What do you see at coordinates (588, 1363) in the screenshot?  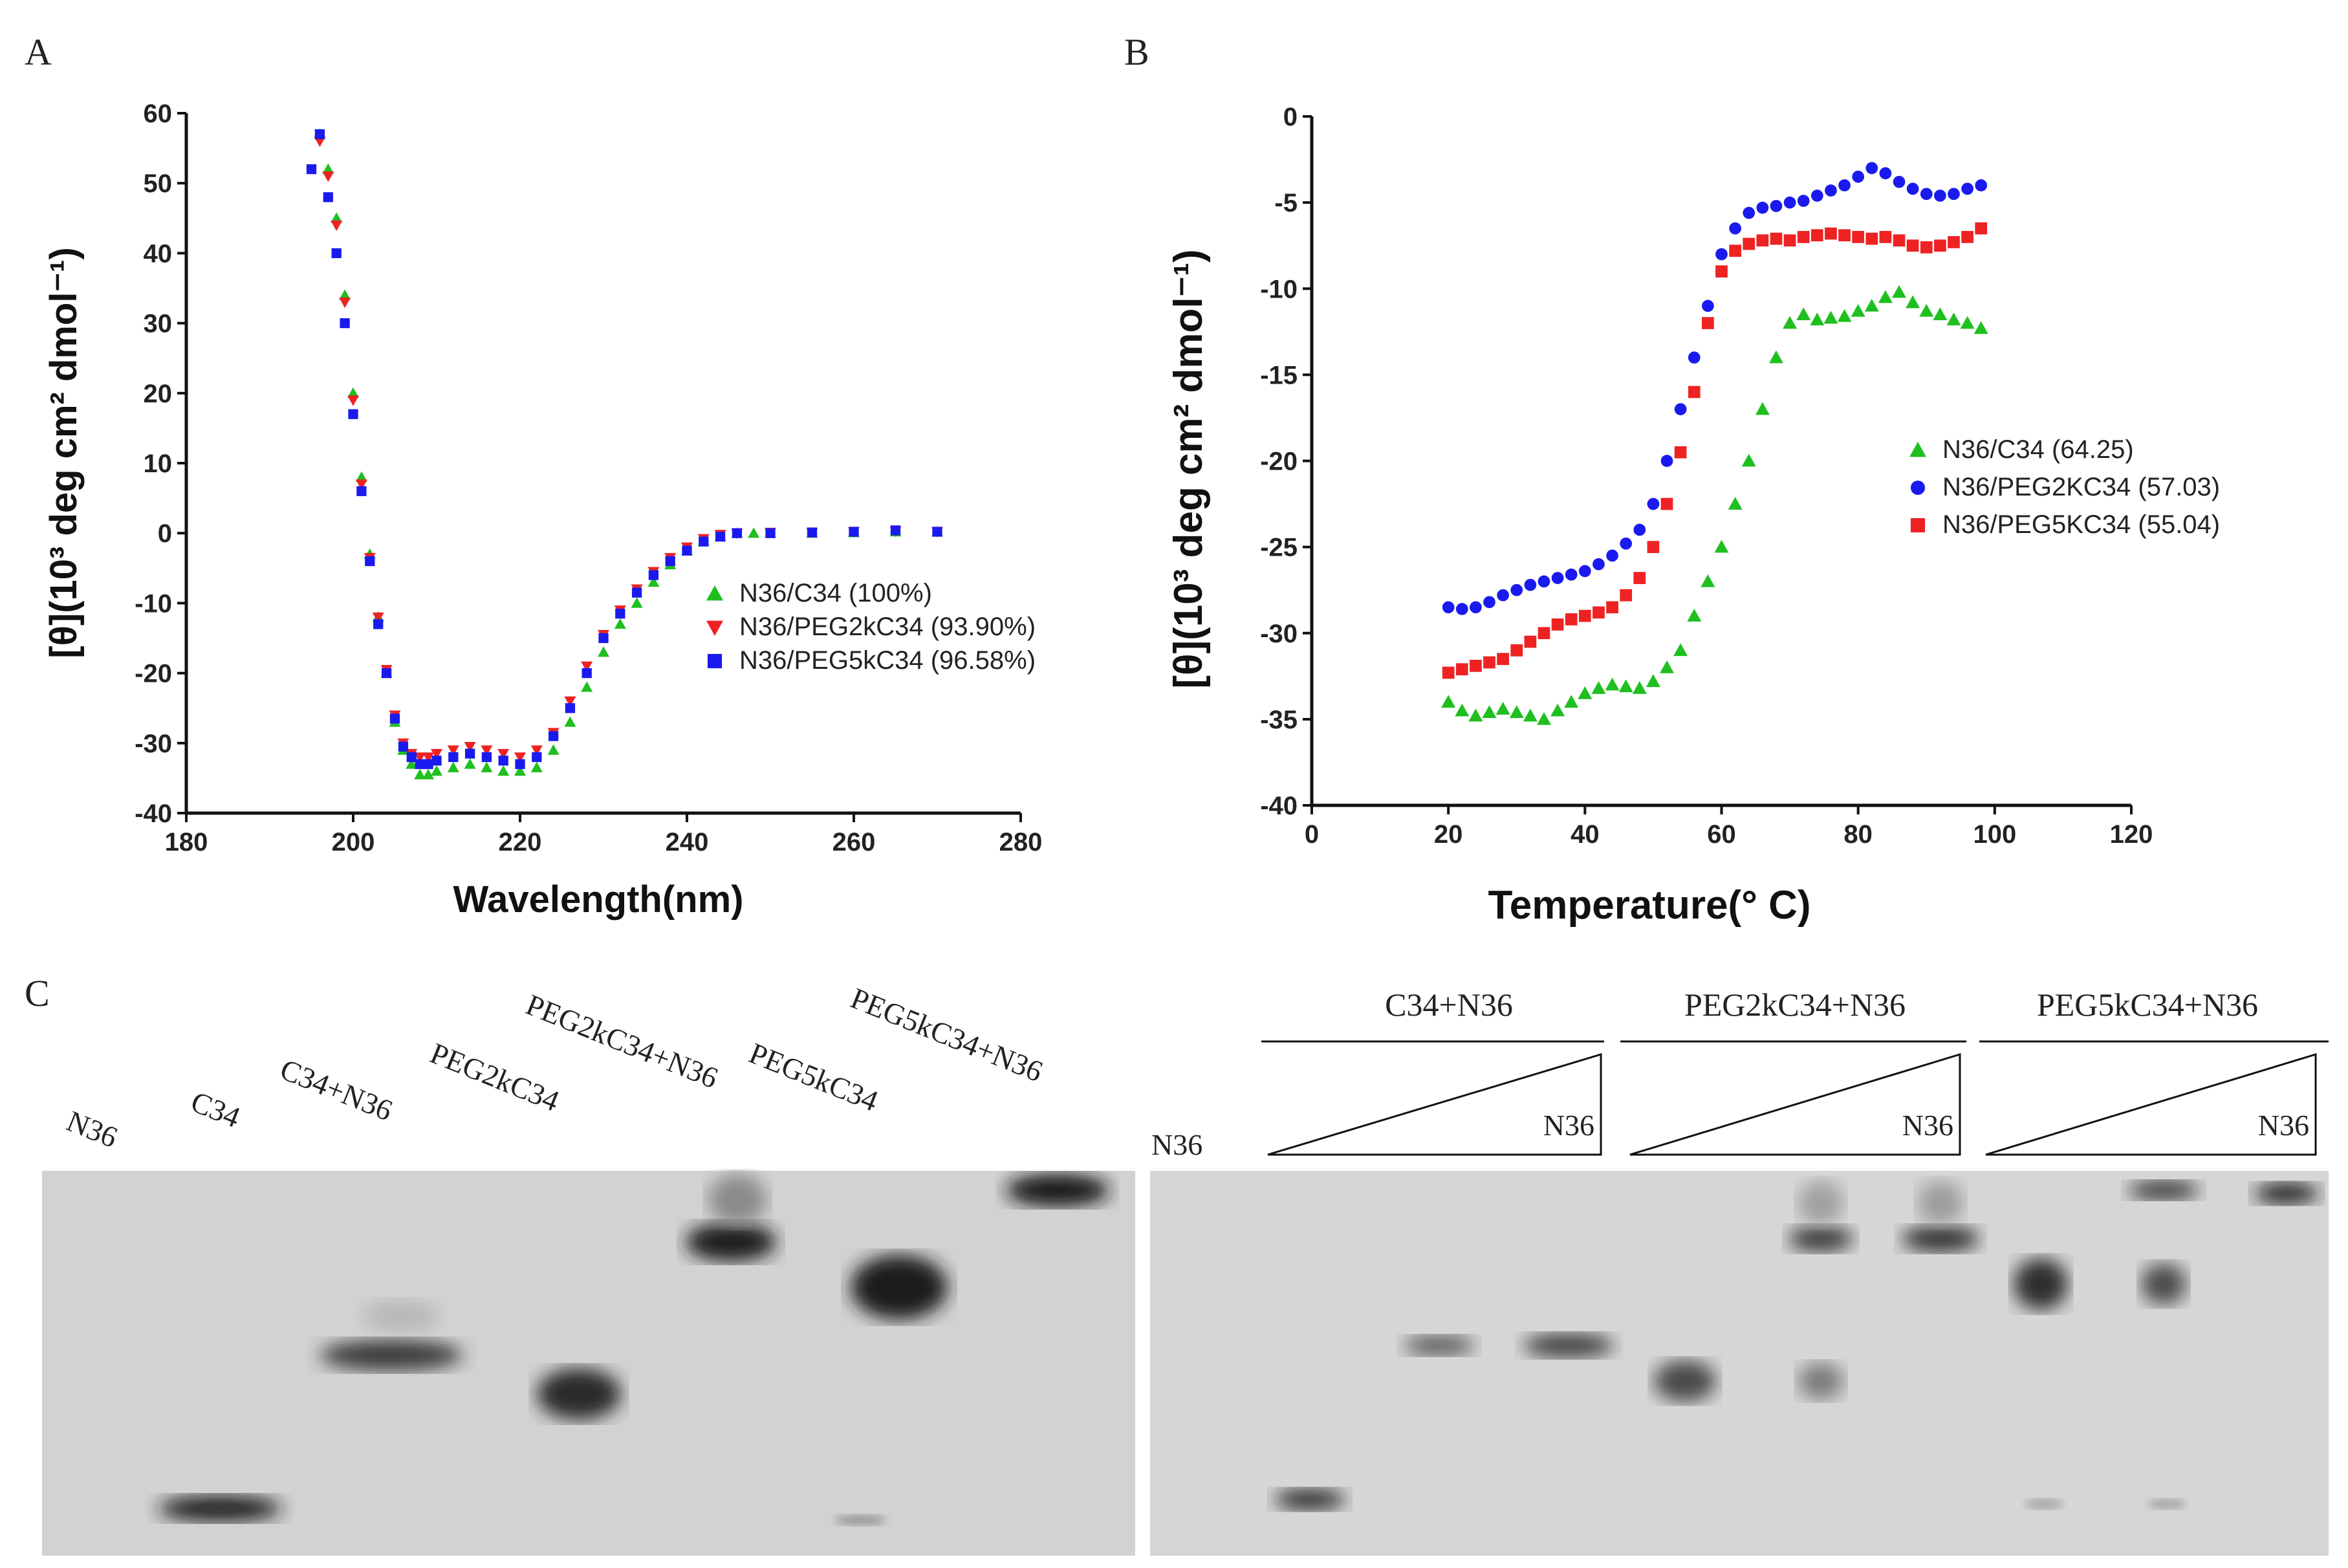 I see `gel-left-background` at bounding box center [588, 1363].